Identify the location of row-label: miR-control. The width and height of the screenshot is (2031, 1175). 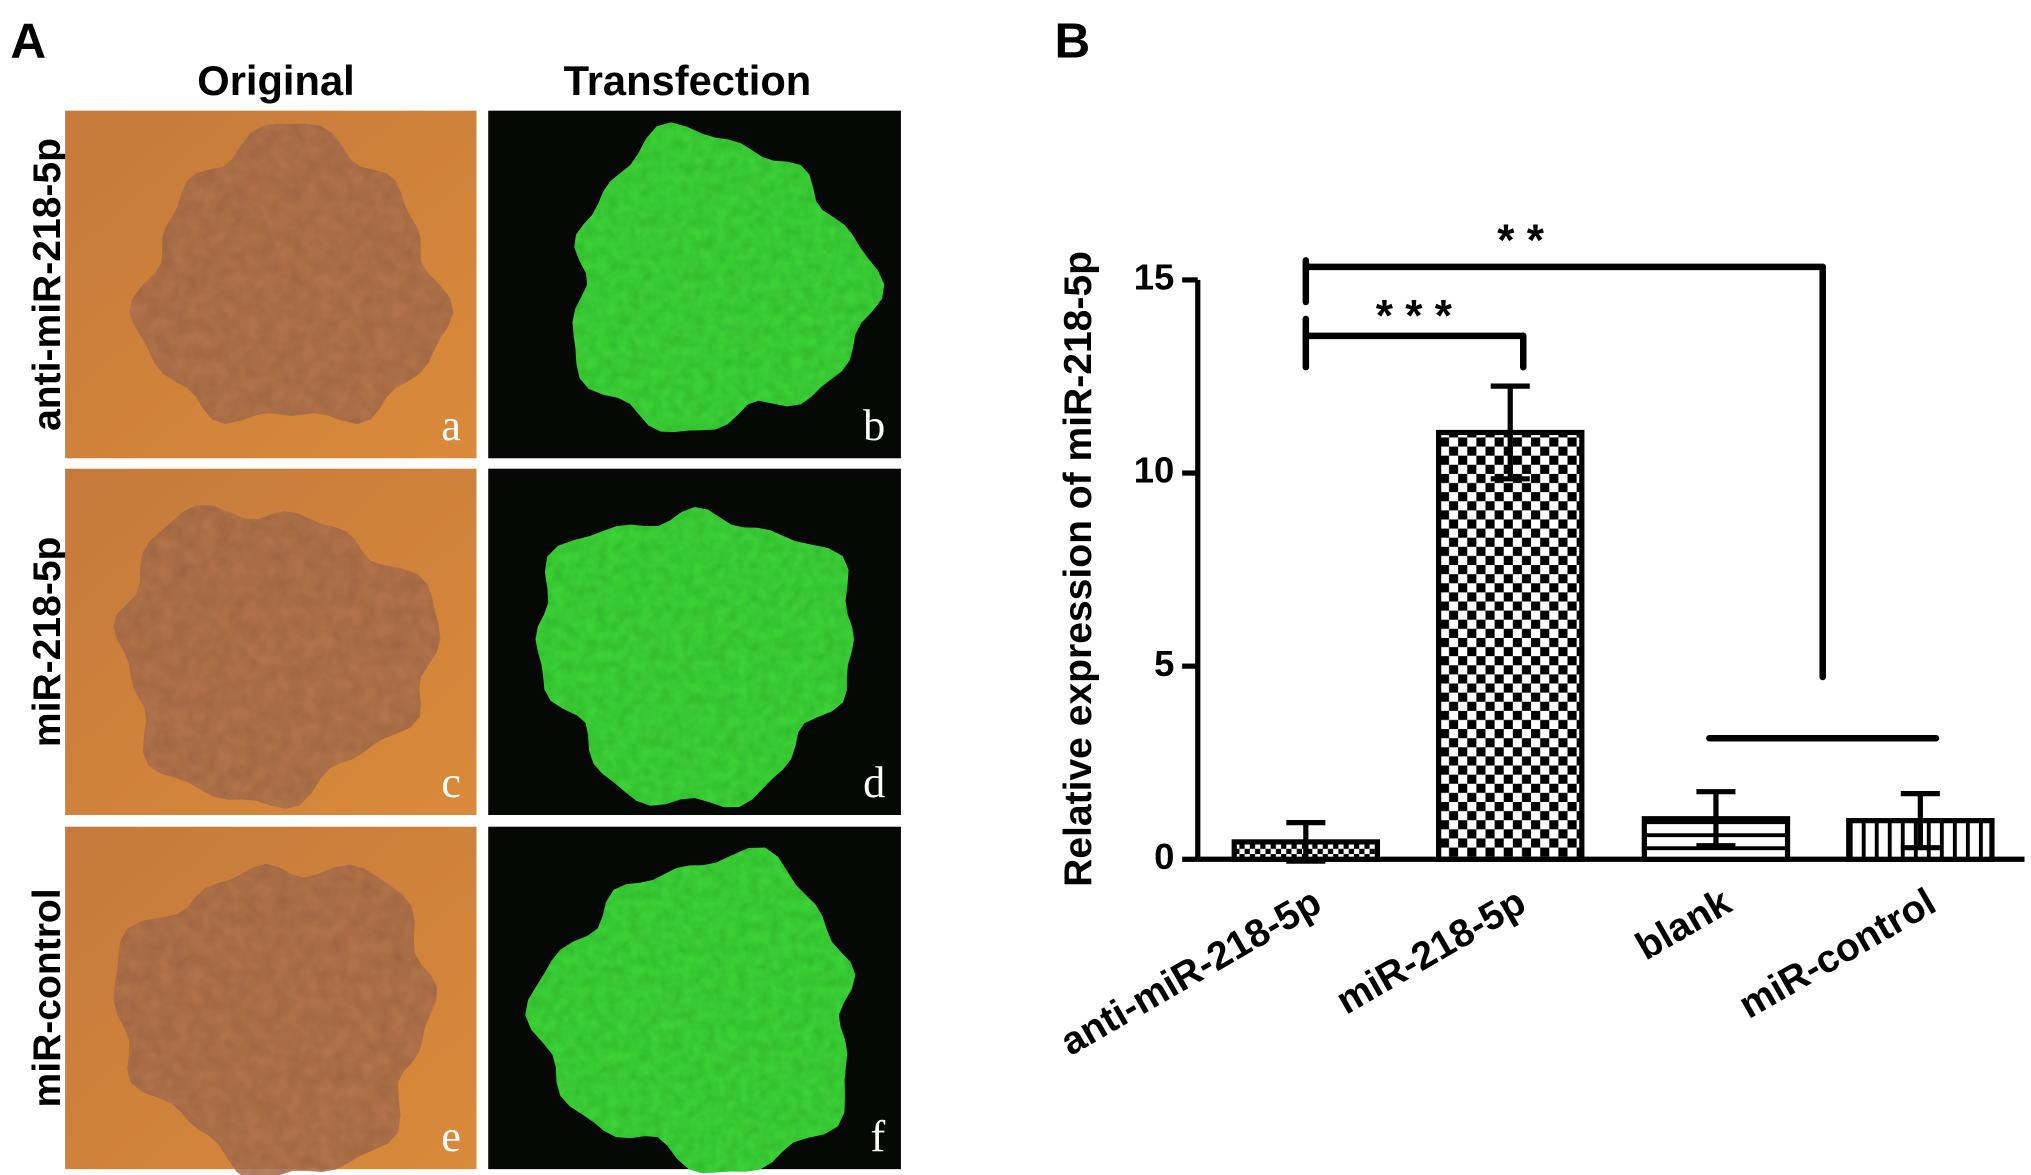
(47, 997).